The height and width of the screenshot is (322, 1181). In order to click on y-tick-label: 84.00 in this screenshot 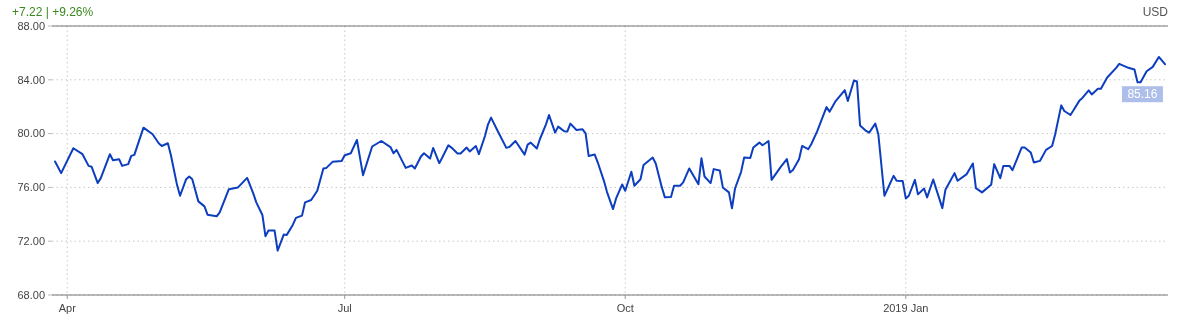, I will do `click(31, 79)`.